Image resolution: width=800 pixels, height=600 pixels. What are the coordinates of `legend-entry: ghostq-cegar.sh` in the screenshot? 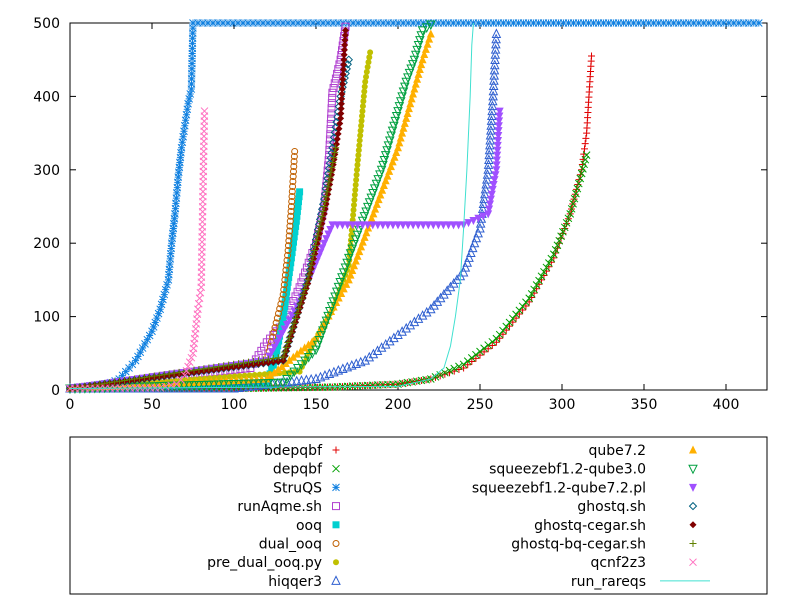 It's located at (615, 526).